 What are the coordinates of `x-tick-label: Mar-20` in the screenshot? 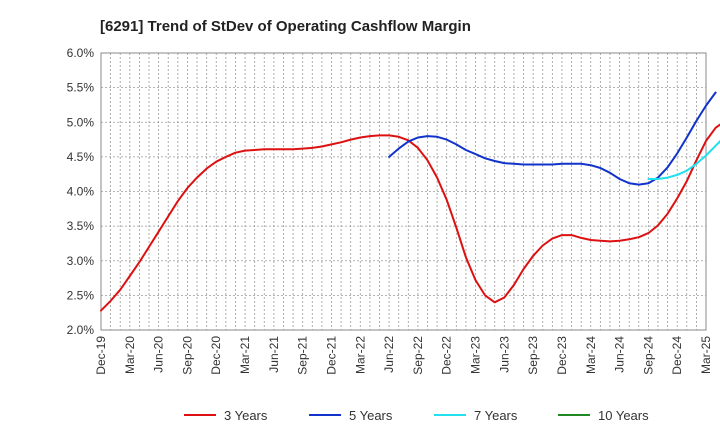 It's located at (130, 355).